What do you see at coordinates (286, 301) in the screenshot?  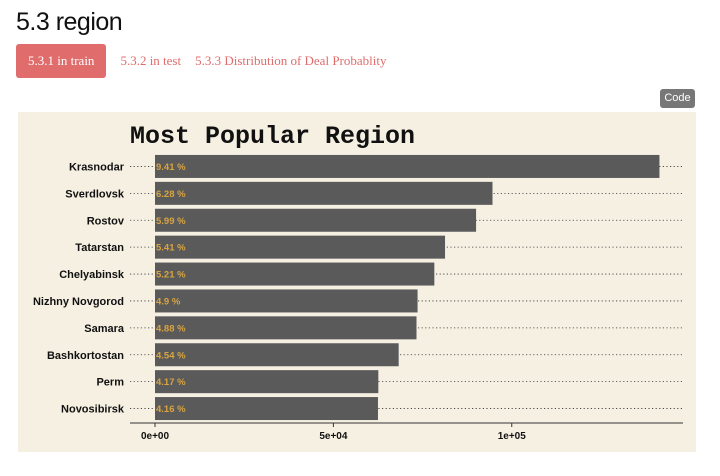 I see `bar-nizhny-novgorod` at bounding box center [286, 301].